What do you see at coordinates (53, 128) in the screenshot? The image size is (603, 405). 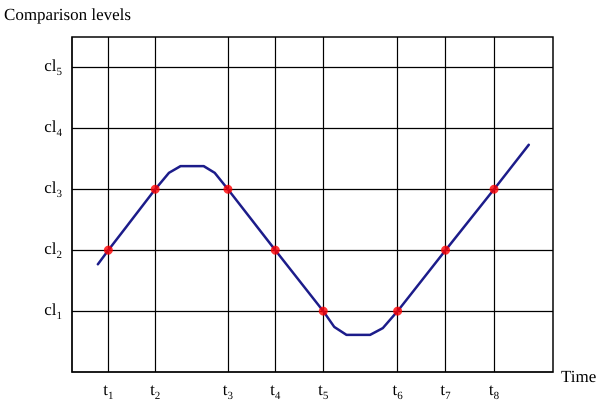 I see `y-tick-label: cl$_{4}$` at bounding box center [53, 128].